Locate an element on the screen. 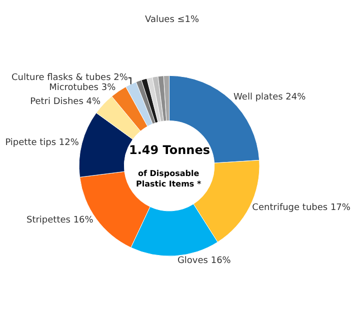  slice-label: Petri Dishes 4% is located at coordinates (65, 101).